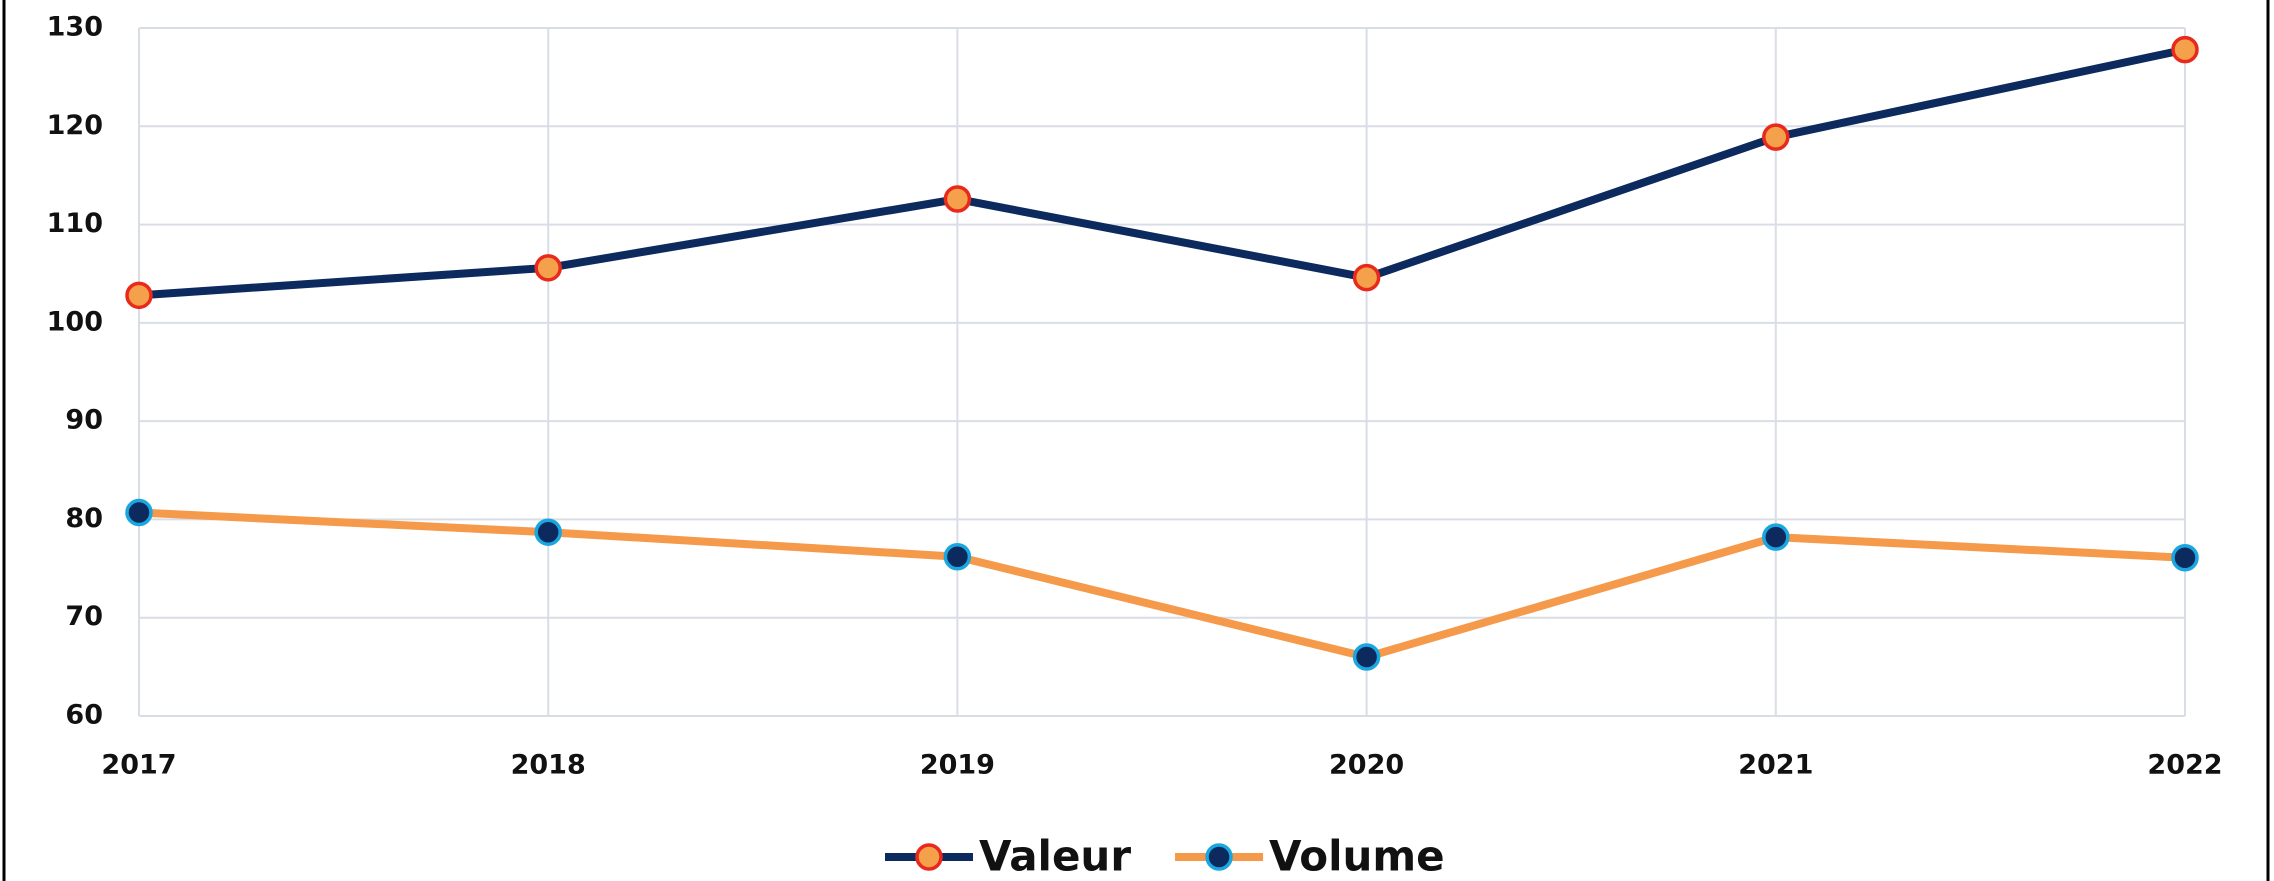 This screenshot has width=2274, height=881. What do you see at coordinates (1055, 856) in the screenshot?
I see `legend-label: Valeur` at bounding box center [1055, 856].